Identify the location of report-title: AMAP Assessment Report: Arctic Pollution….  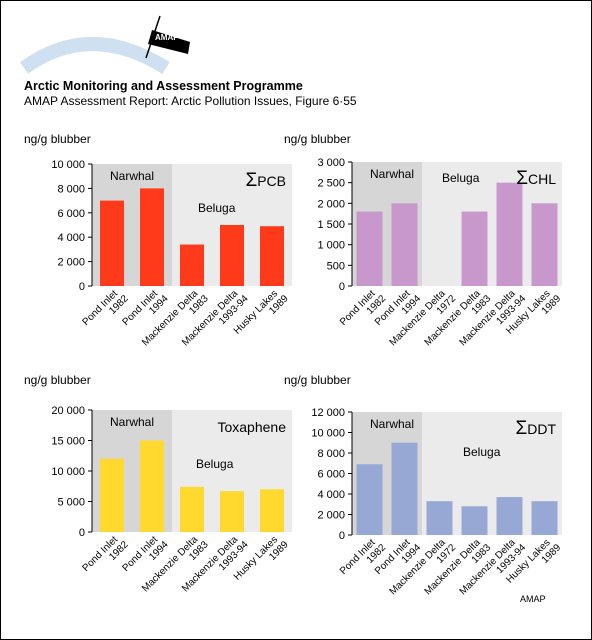
(190, 101).